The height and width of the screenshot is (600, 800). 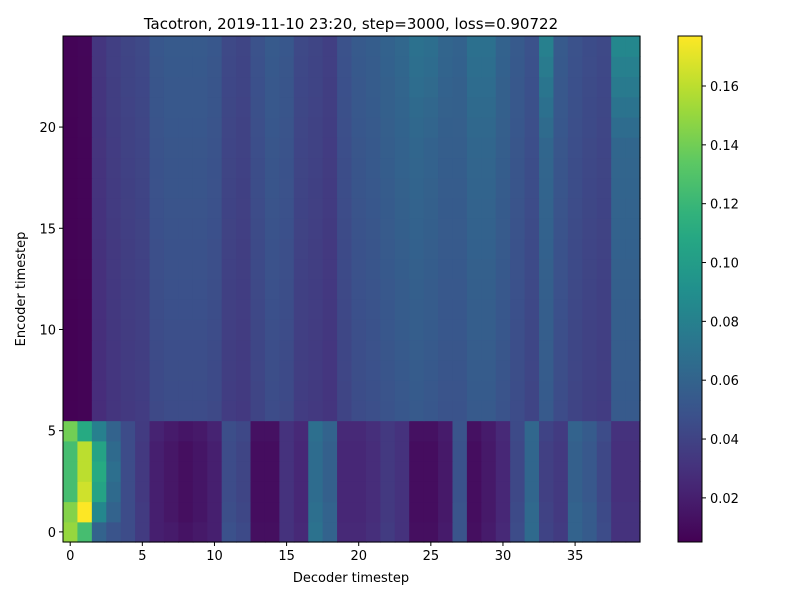 I want to click on y-tick-label: 10, so click(x=47, y=330).